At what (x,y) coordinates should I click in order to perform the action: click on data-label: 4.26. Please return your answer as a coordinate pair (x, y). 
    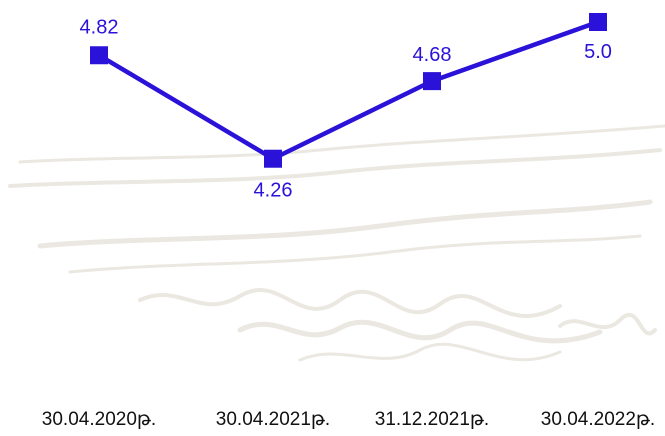
    Looking at the image, I should click on (273, 191).